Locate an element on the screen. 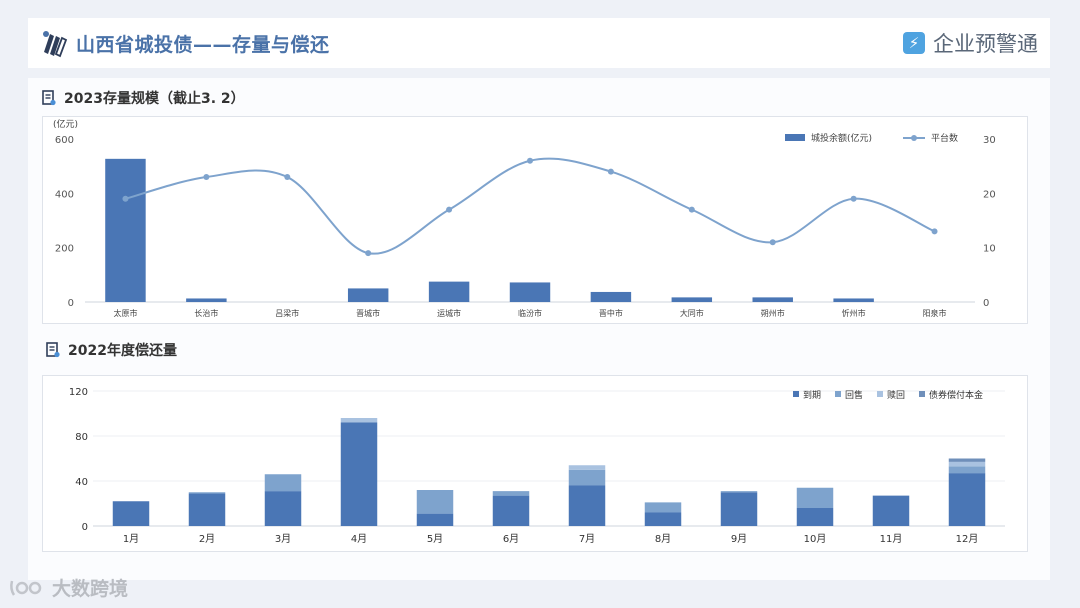 Image resolution: width=1080 pixels, height=608 pixels. brand-logo: ⚡ 企业预警通 is located at coordinates (970, 43).